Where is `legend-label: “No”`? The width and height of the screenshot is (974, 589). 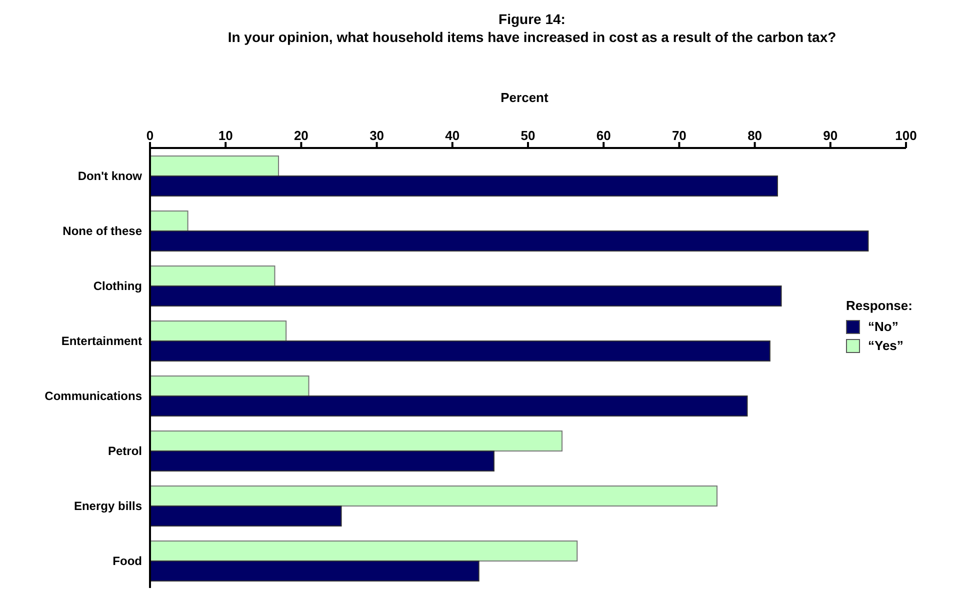
legend-label: “No” is located at coordinates (883, 326).